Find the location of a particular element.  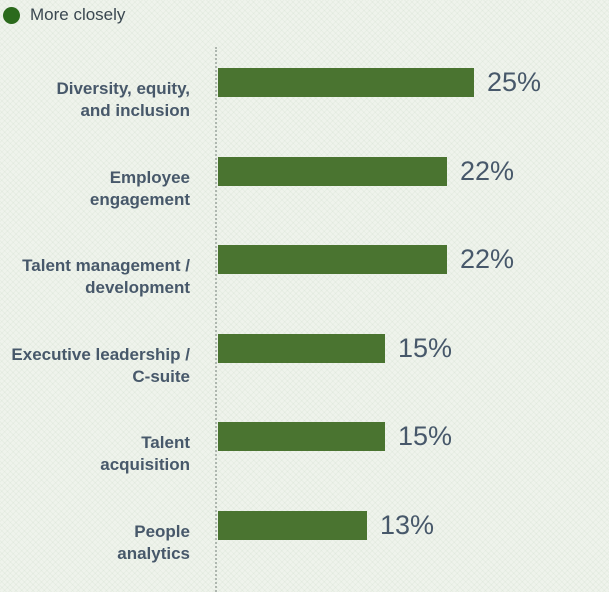

legend: More closely is located at coordinates (64, 15).